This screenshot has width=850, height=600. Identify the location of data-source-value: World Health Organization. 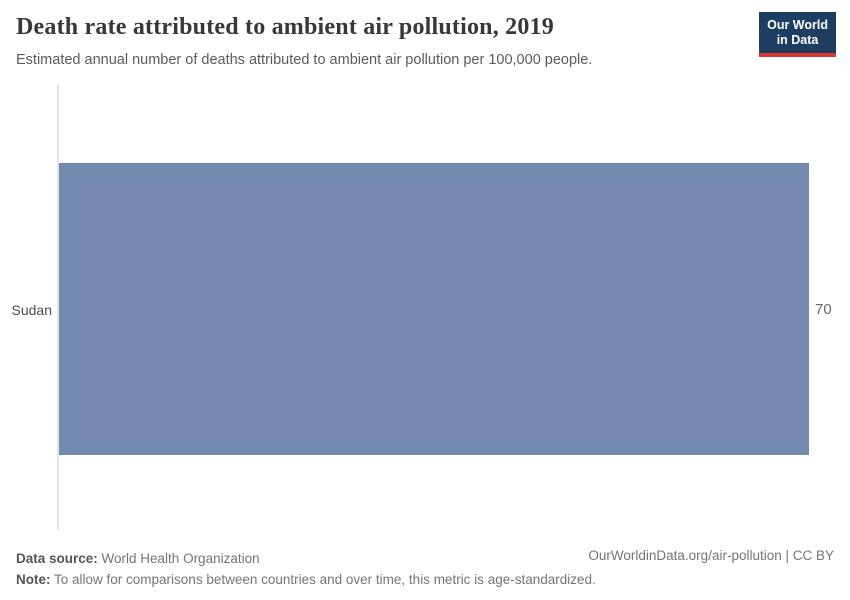
(178, 558).